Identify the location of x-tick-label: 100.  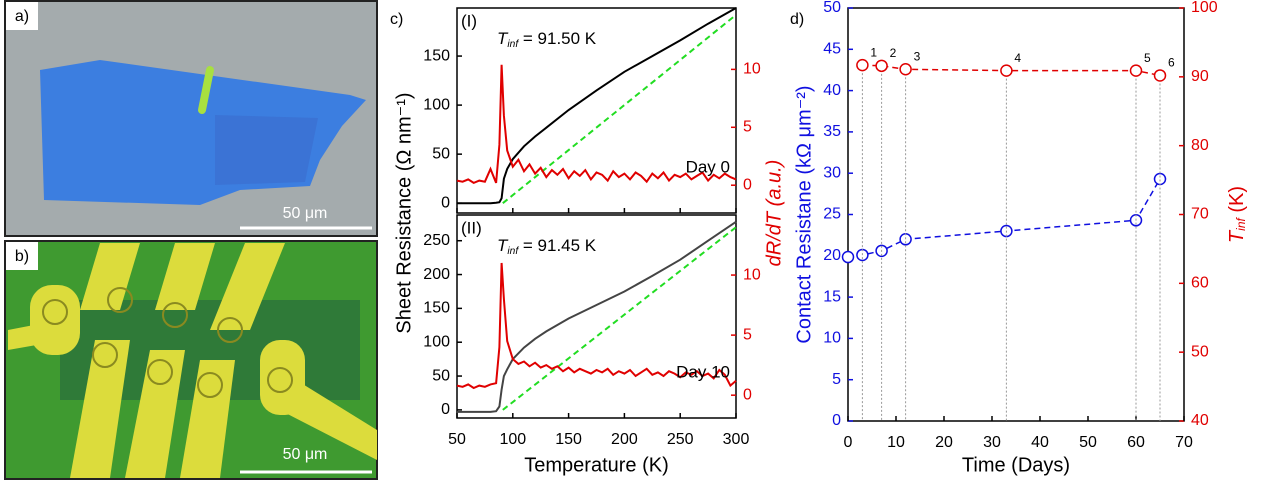
(512, 439).